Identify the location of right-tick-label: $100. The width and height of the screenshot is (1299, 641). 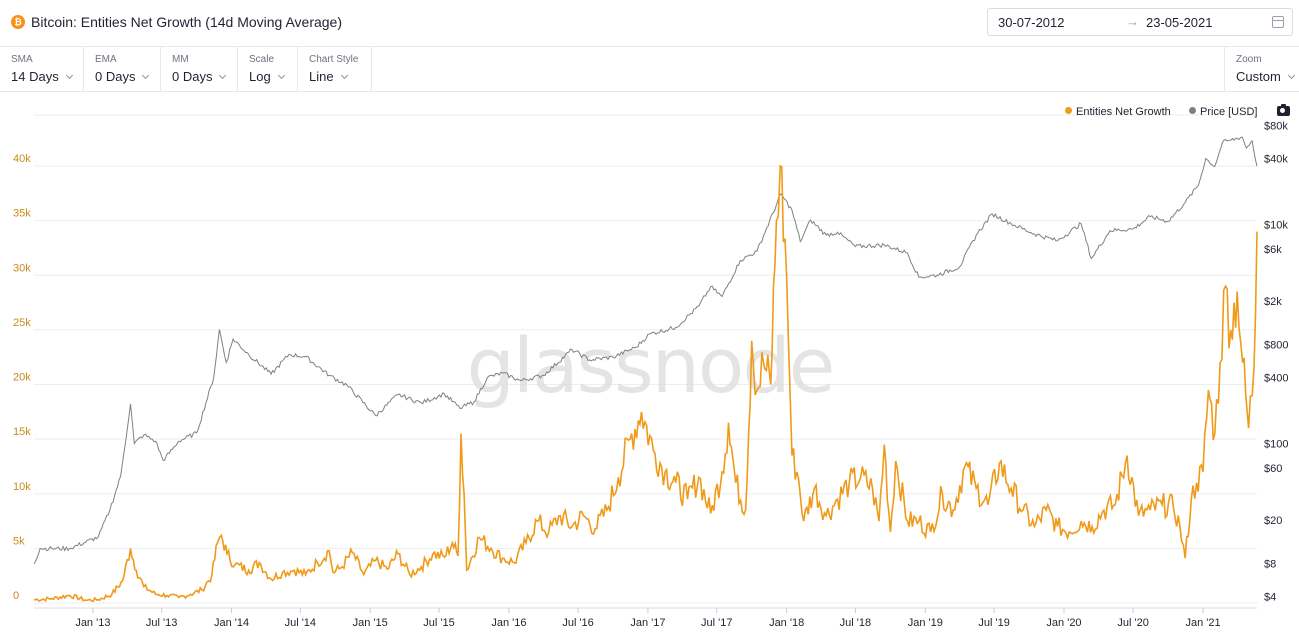
(1276, 445).